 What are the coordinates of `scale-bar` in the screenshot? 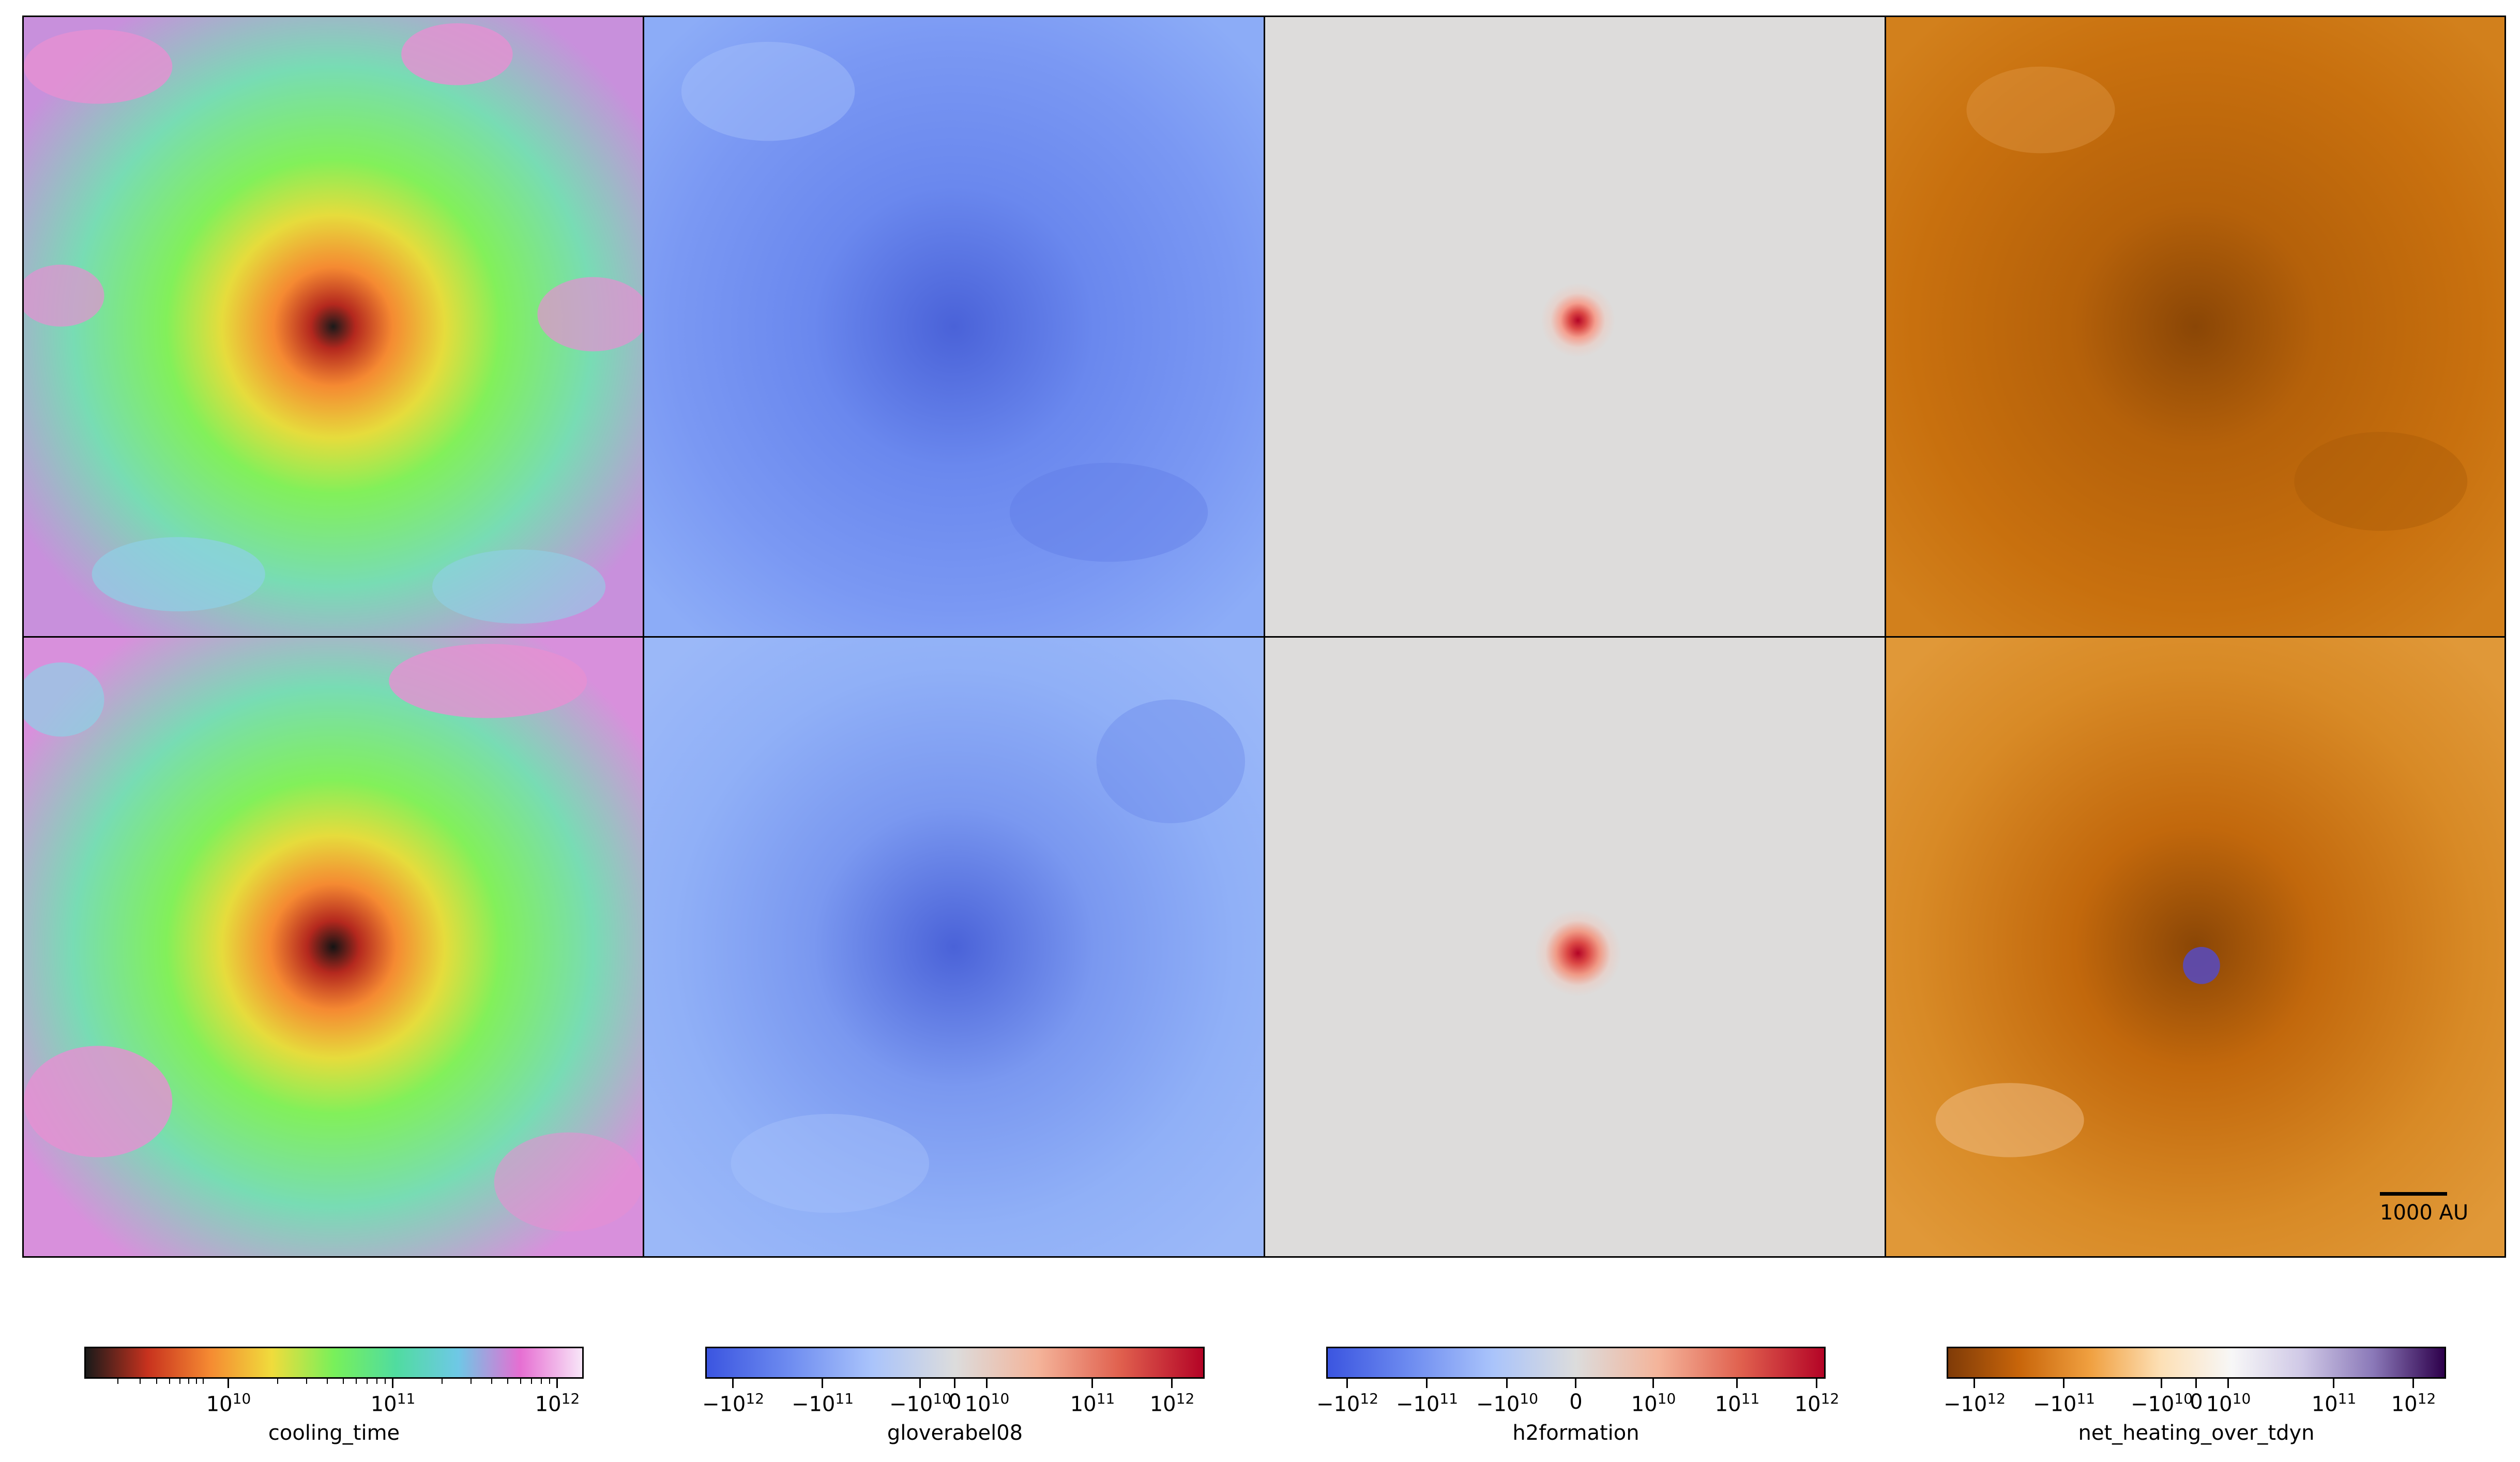 It's located at (2413, 1194).